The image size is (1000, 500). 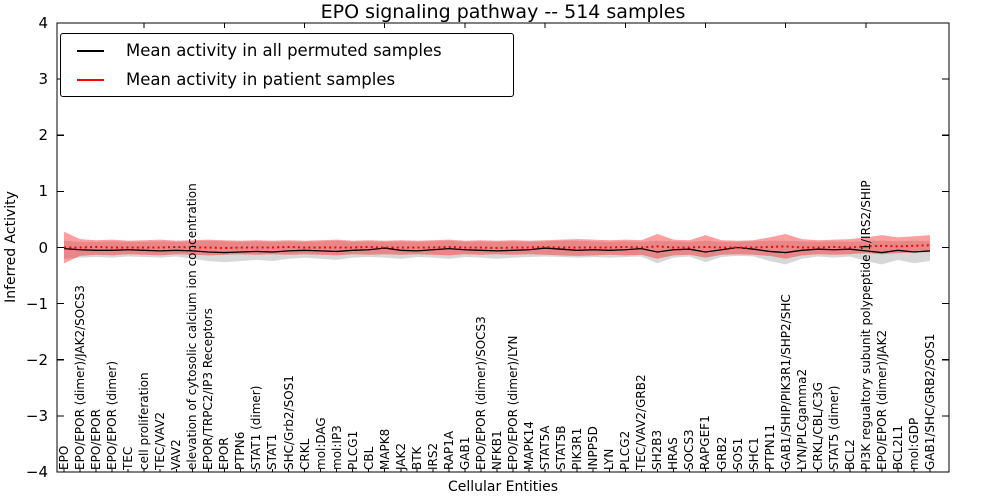 I want to click on x-tick-label: NFKB1, so click(x=497, y=450).